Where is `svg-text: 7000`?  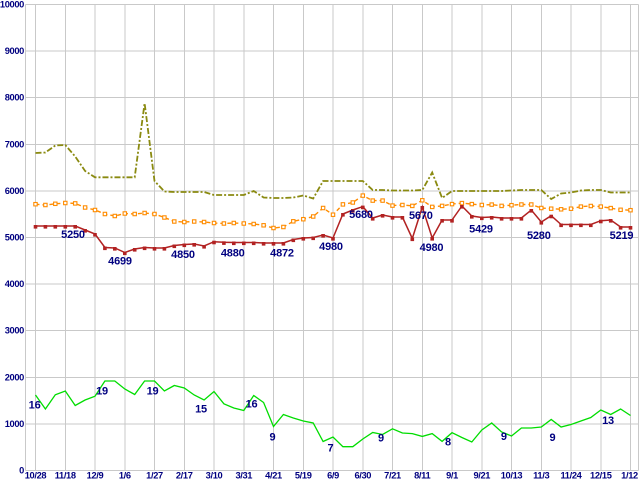
svg-text: 7000 is located at coordinates (14, 144).